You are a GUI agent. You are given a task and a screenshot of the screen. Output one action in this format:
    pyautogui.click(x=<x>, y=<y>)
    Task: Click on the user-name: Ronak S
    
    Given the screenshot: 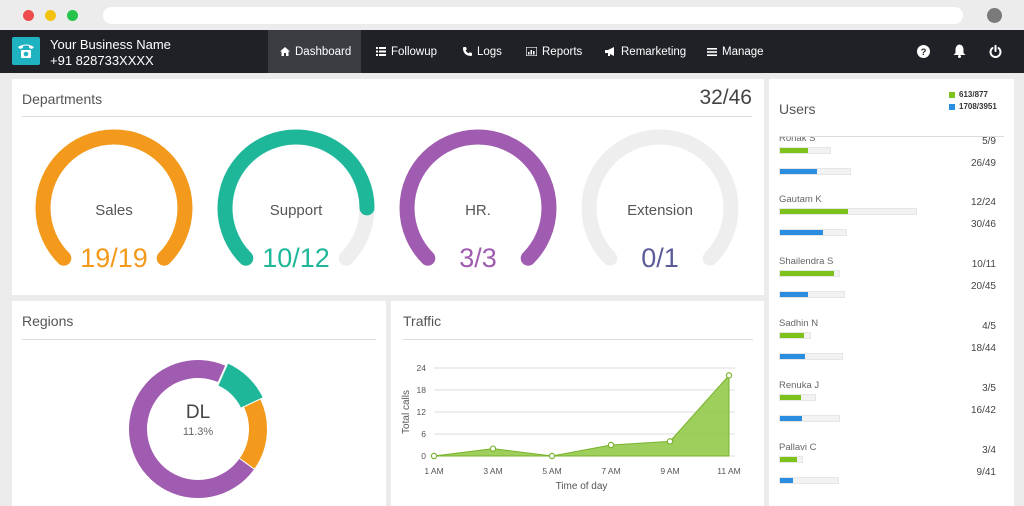 What is the action you would take?
    pyautogui.click(x=797, y=140)
    